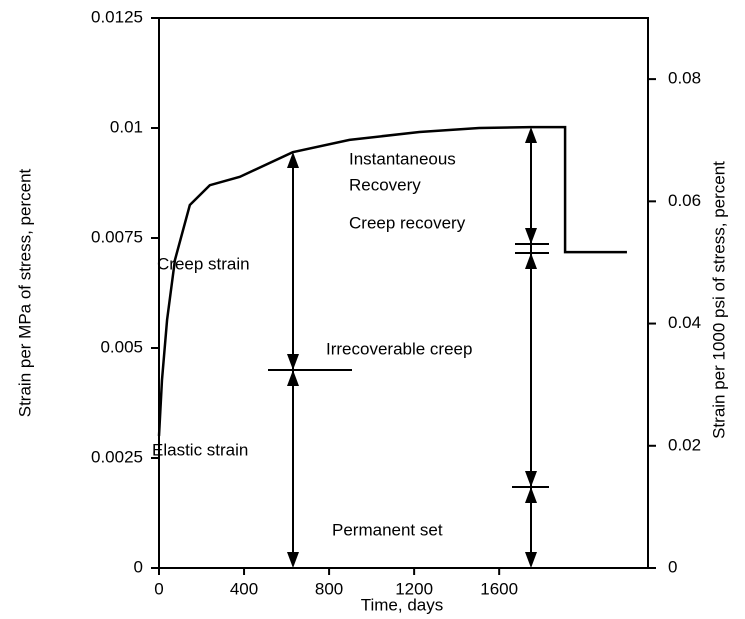 The height and width of the screenshot is (619, 745). I want to click on y2-tick-label: 0, so click(672, 566).